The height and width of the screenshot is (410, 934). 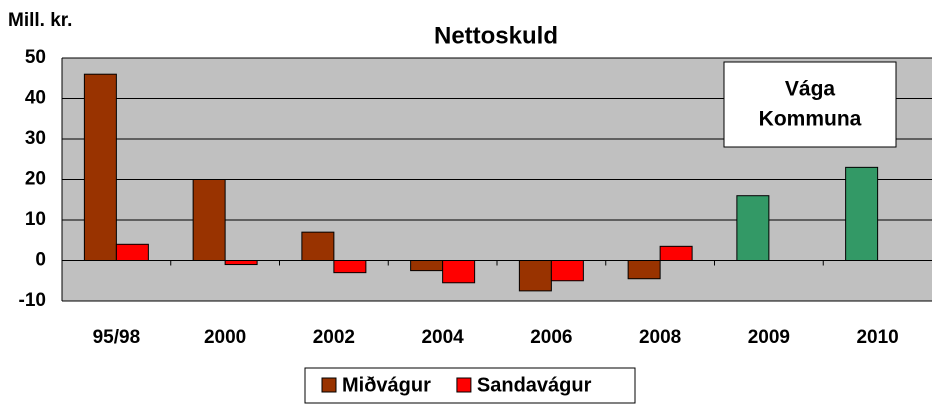 I want to click on x-tick-label: 95/98, so click(x=117, y=337).